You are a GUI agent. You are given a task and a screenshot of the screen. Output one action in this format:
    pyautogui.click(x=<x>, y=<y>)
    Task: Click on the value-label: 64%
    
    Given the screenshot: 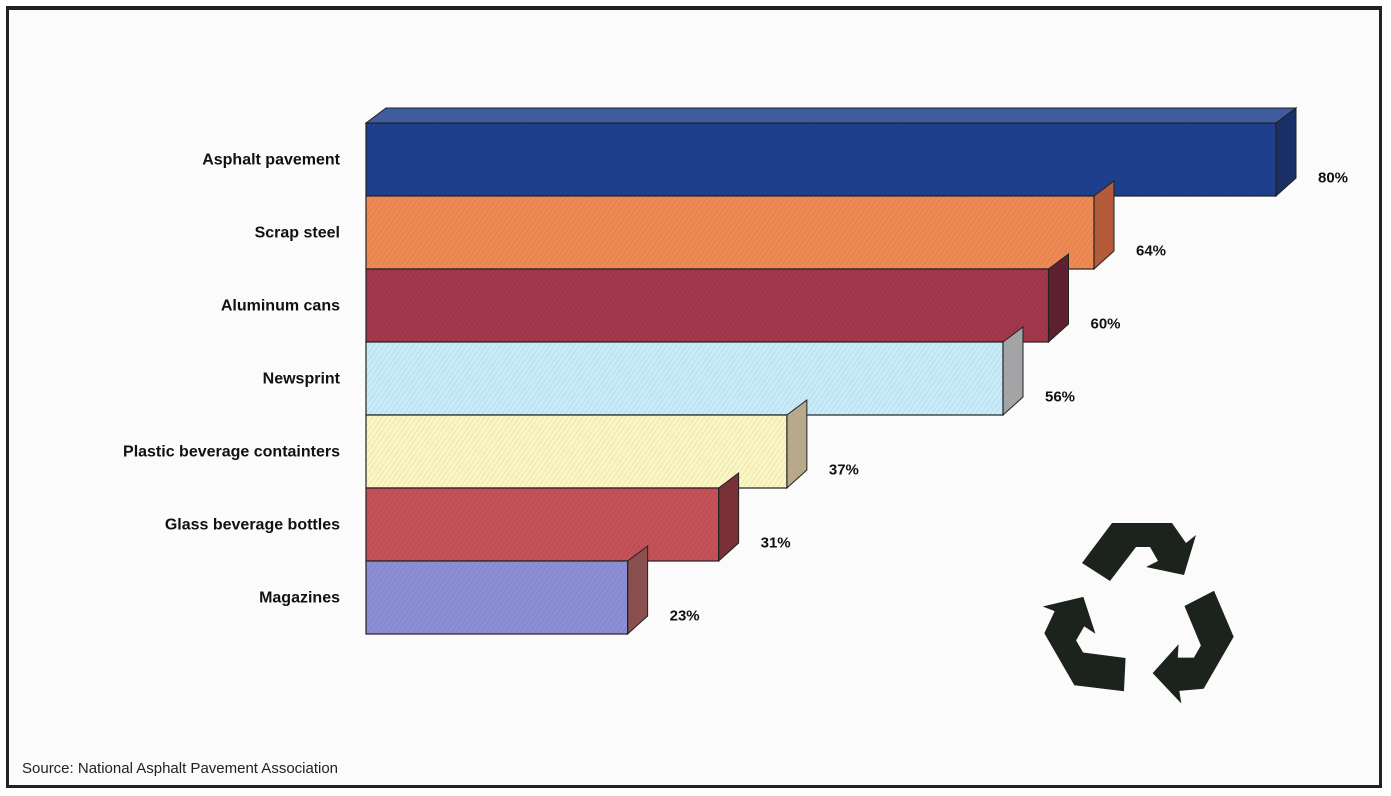 What is the action you would take?
    pyautogui.click(x=1151, y=251)
    